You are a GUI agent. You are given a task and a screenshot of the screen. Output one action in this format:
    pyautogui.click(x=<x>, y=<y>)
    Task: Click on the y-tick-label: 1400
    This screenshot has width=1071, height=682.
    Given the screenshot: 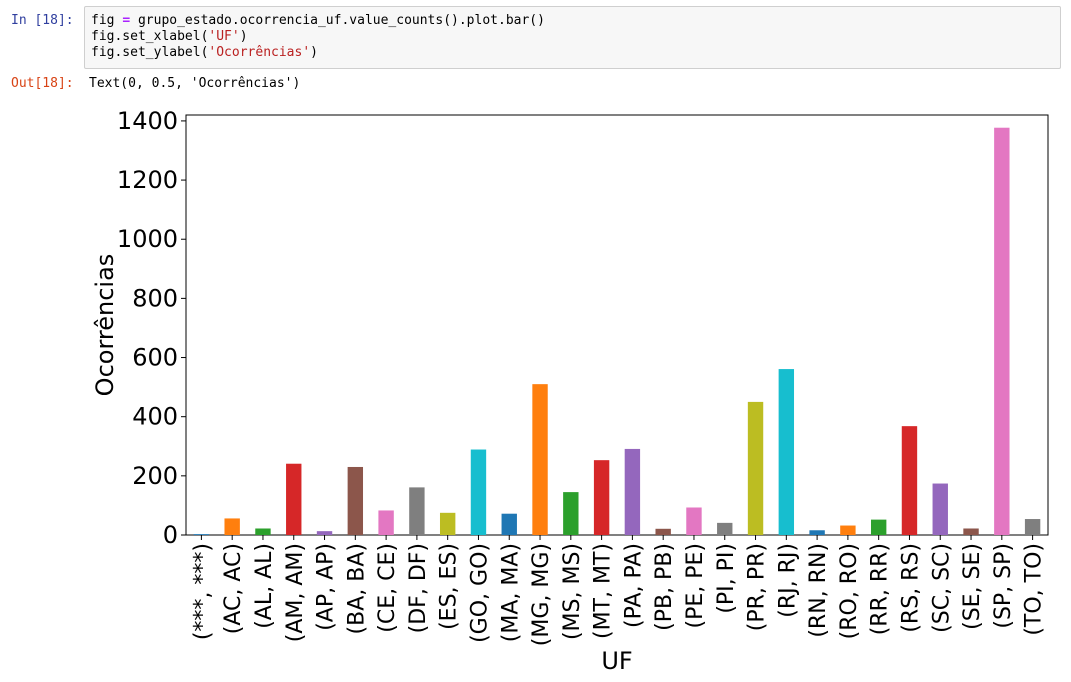 What is the action you would take?
    pyautogui.click(x=147, y=121)
    